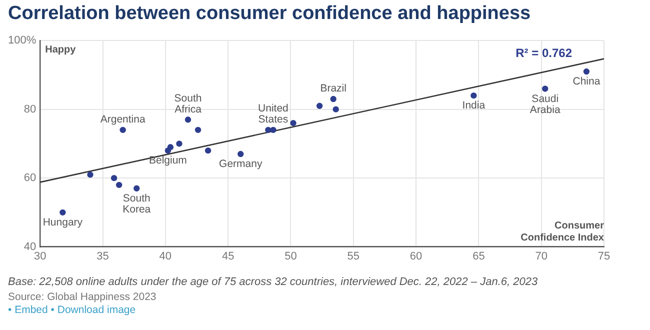  What do you see at coordinates (168, 160) in the screenshot?
I see `annotation: Belgium` at bounding box center [168, 160].